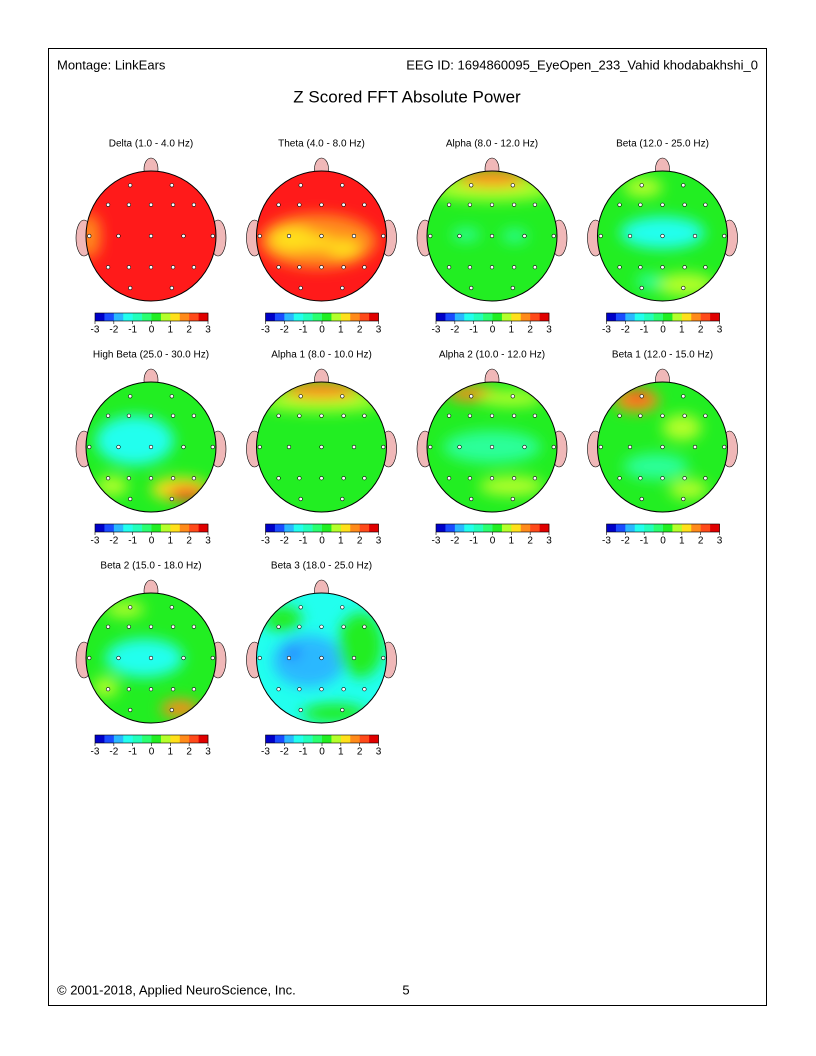 Image resolution: width=816 pixels, height=1056 pixels. What do you see at coordinates (151, 237) in the screenshot?
I see `topomap: Delta (1.0 - 4.0 Hz) -3 -2 -1 0 1 2 3` at bounding box center [151, 237].